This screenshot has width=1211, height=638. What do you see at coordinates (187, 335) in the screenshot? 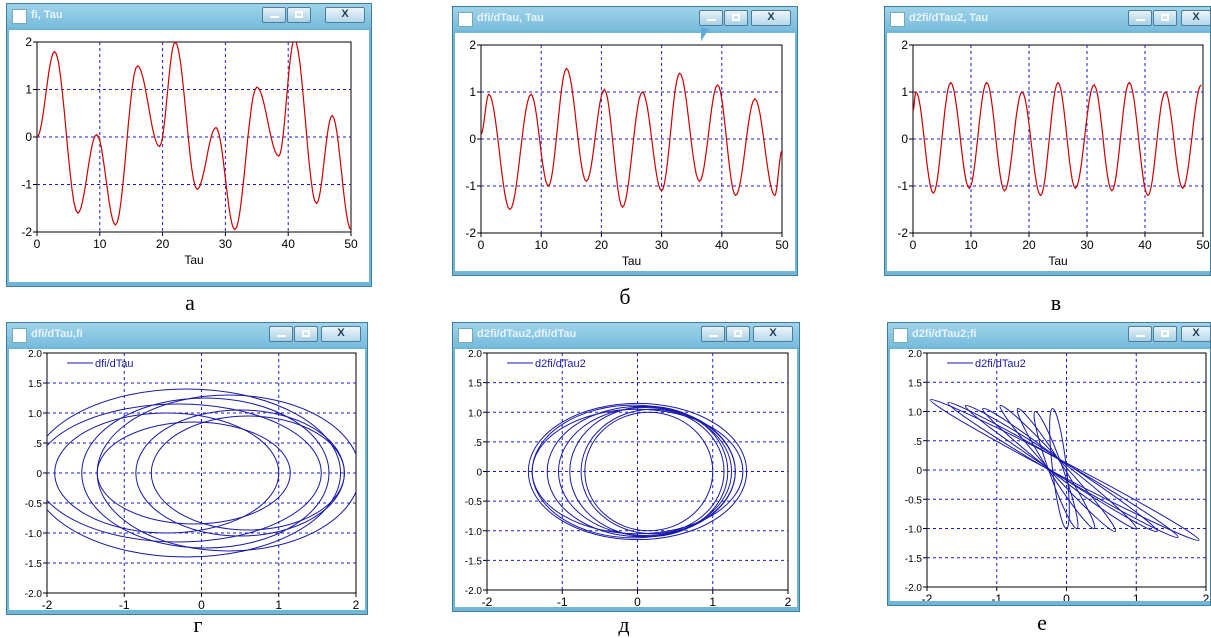
I see `title-bar: dfi/dTau,fi X` at bounding box center [187, 335].